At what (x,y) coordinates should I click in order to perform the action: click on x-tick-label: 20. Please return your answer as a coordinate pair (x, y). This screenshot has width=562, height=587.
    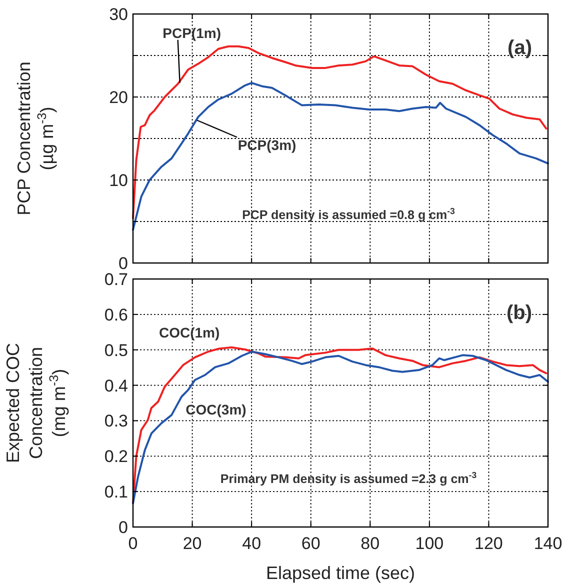
    Looking at the image, I should click on (192, 543).